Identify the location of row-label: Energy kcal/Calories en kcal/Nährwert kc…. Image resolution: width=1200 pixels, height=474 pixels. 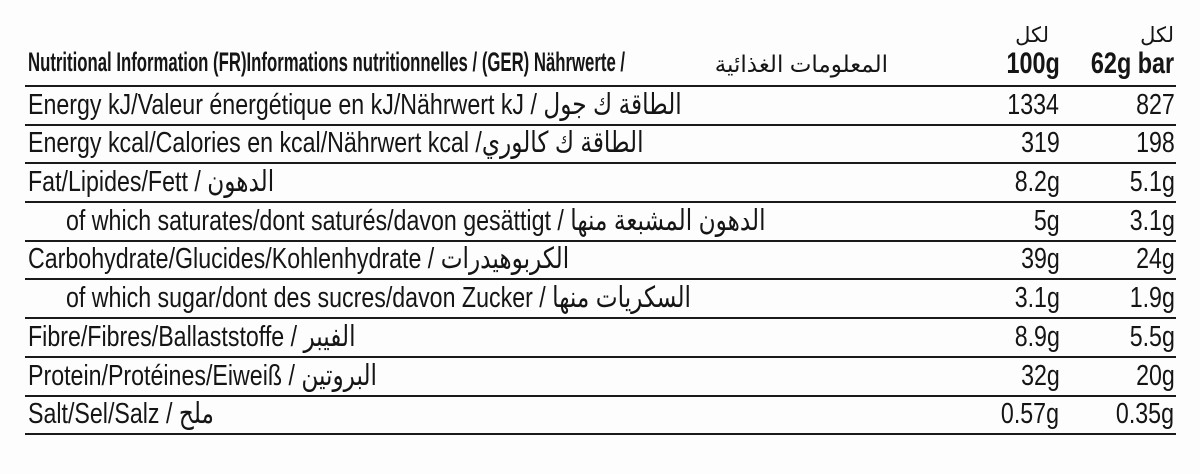
(336, 143).